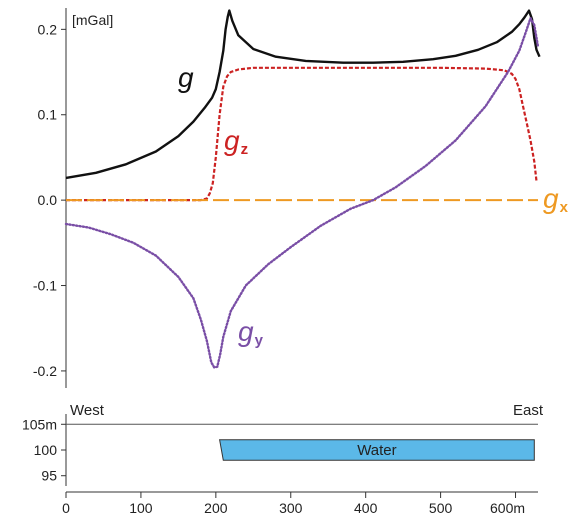  I want to click on top-y-tick-label: 0.2, so click(48, 29).